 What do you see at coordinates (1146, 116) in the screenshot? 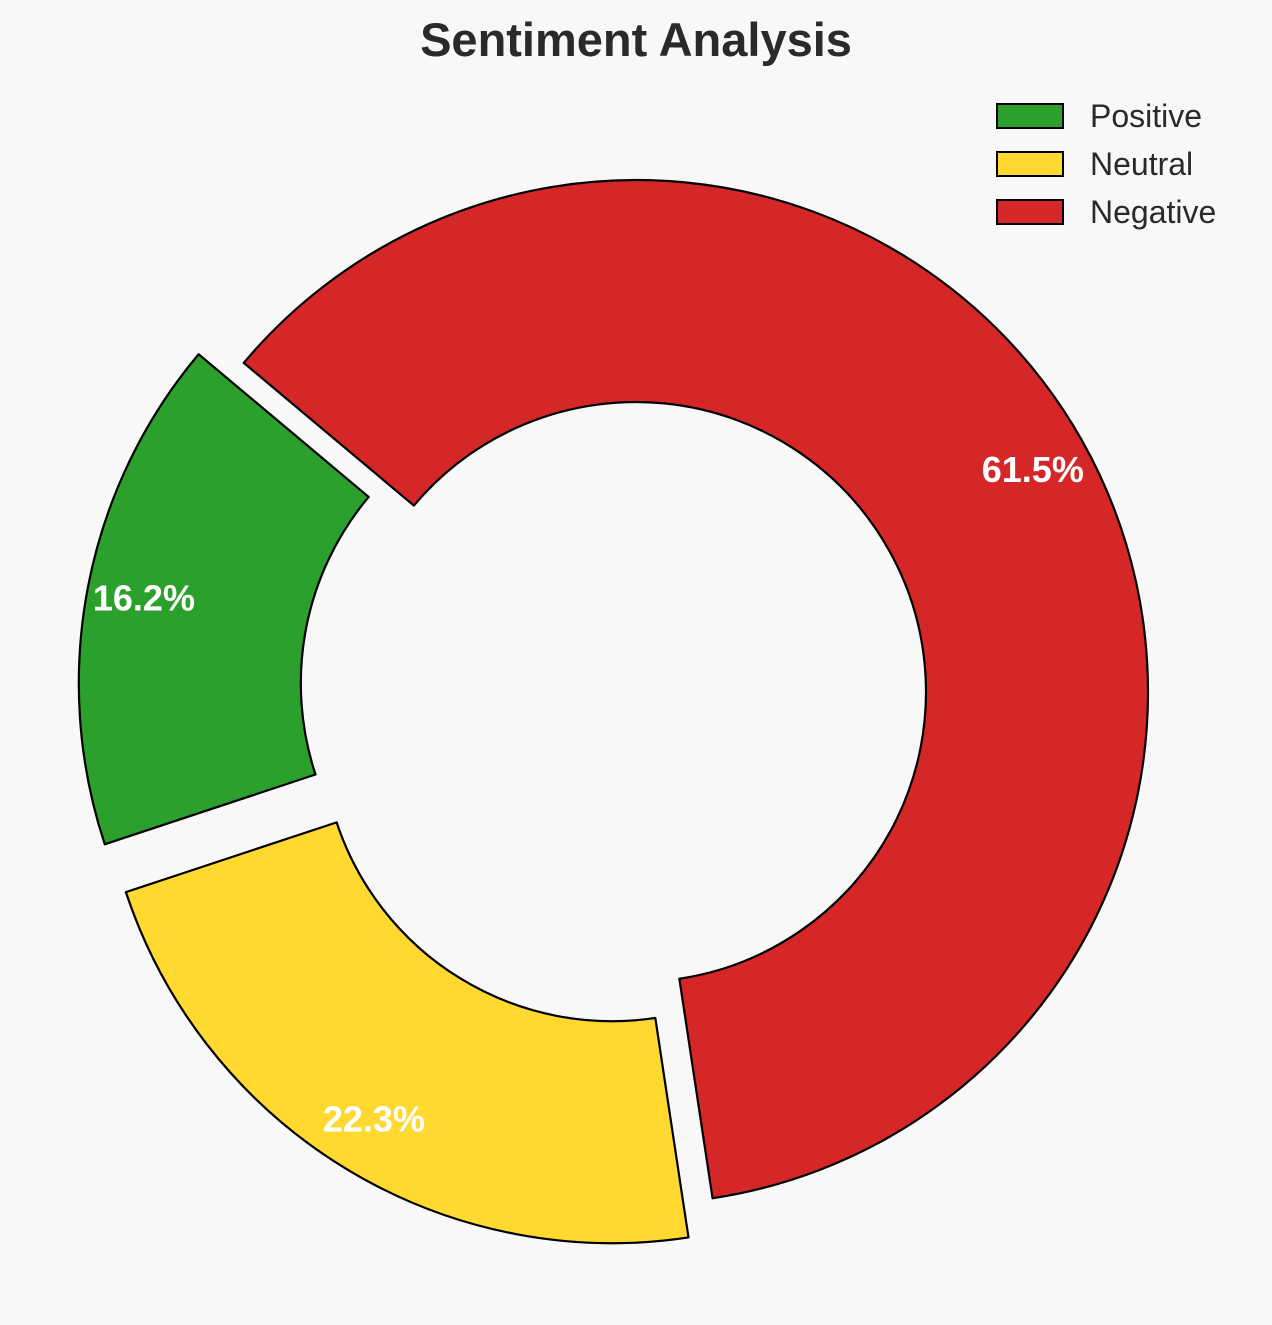
I see `legend-label-positive: Positive` at bounding box center [1146, 116].